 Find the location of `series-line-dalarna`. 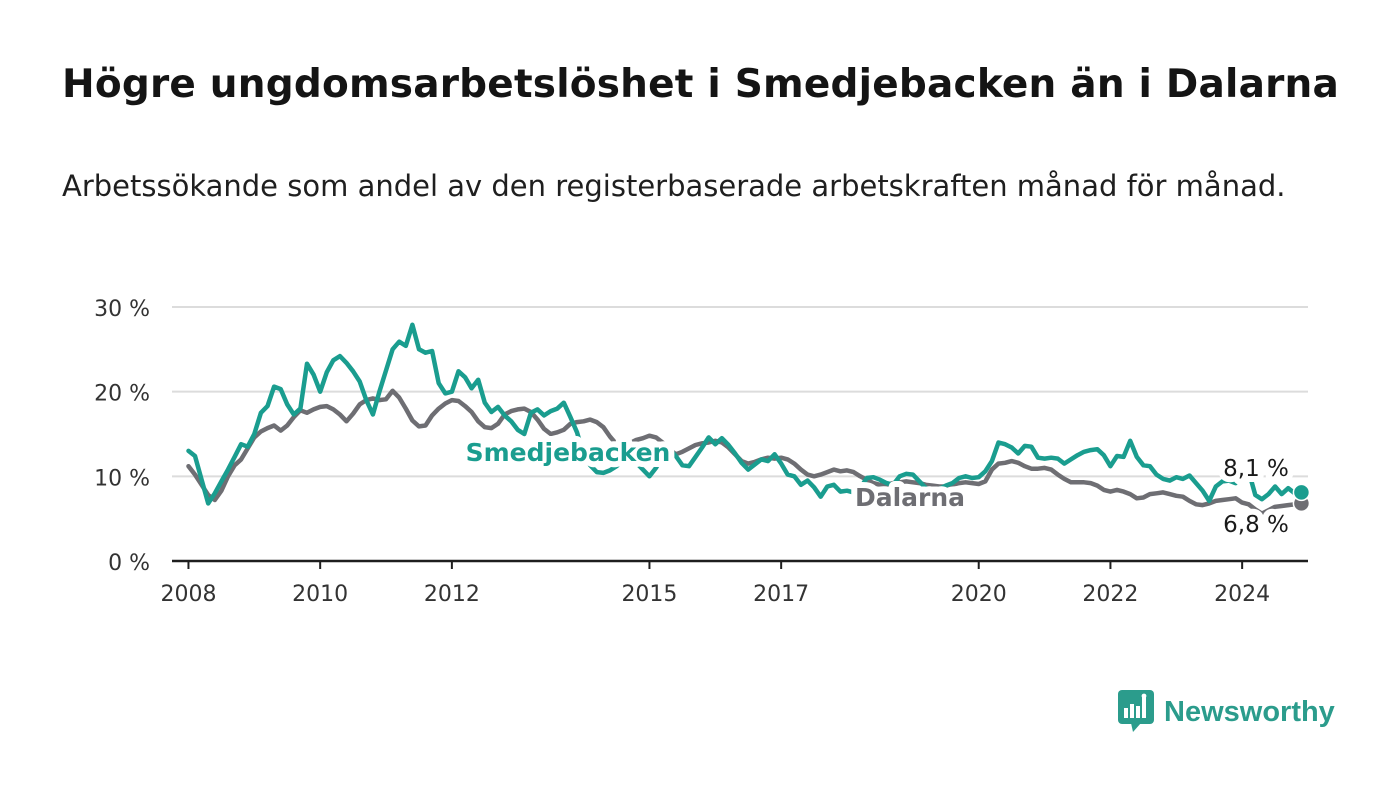

series-line-dalarna is located at coordinates (745, 452).